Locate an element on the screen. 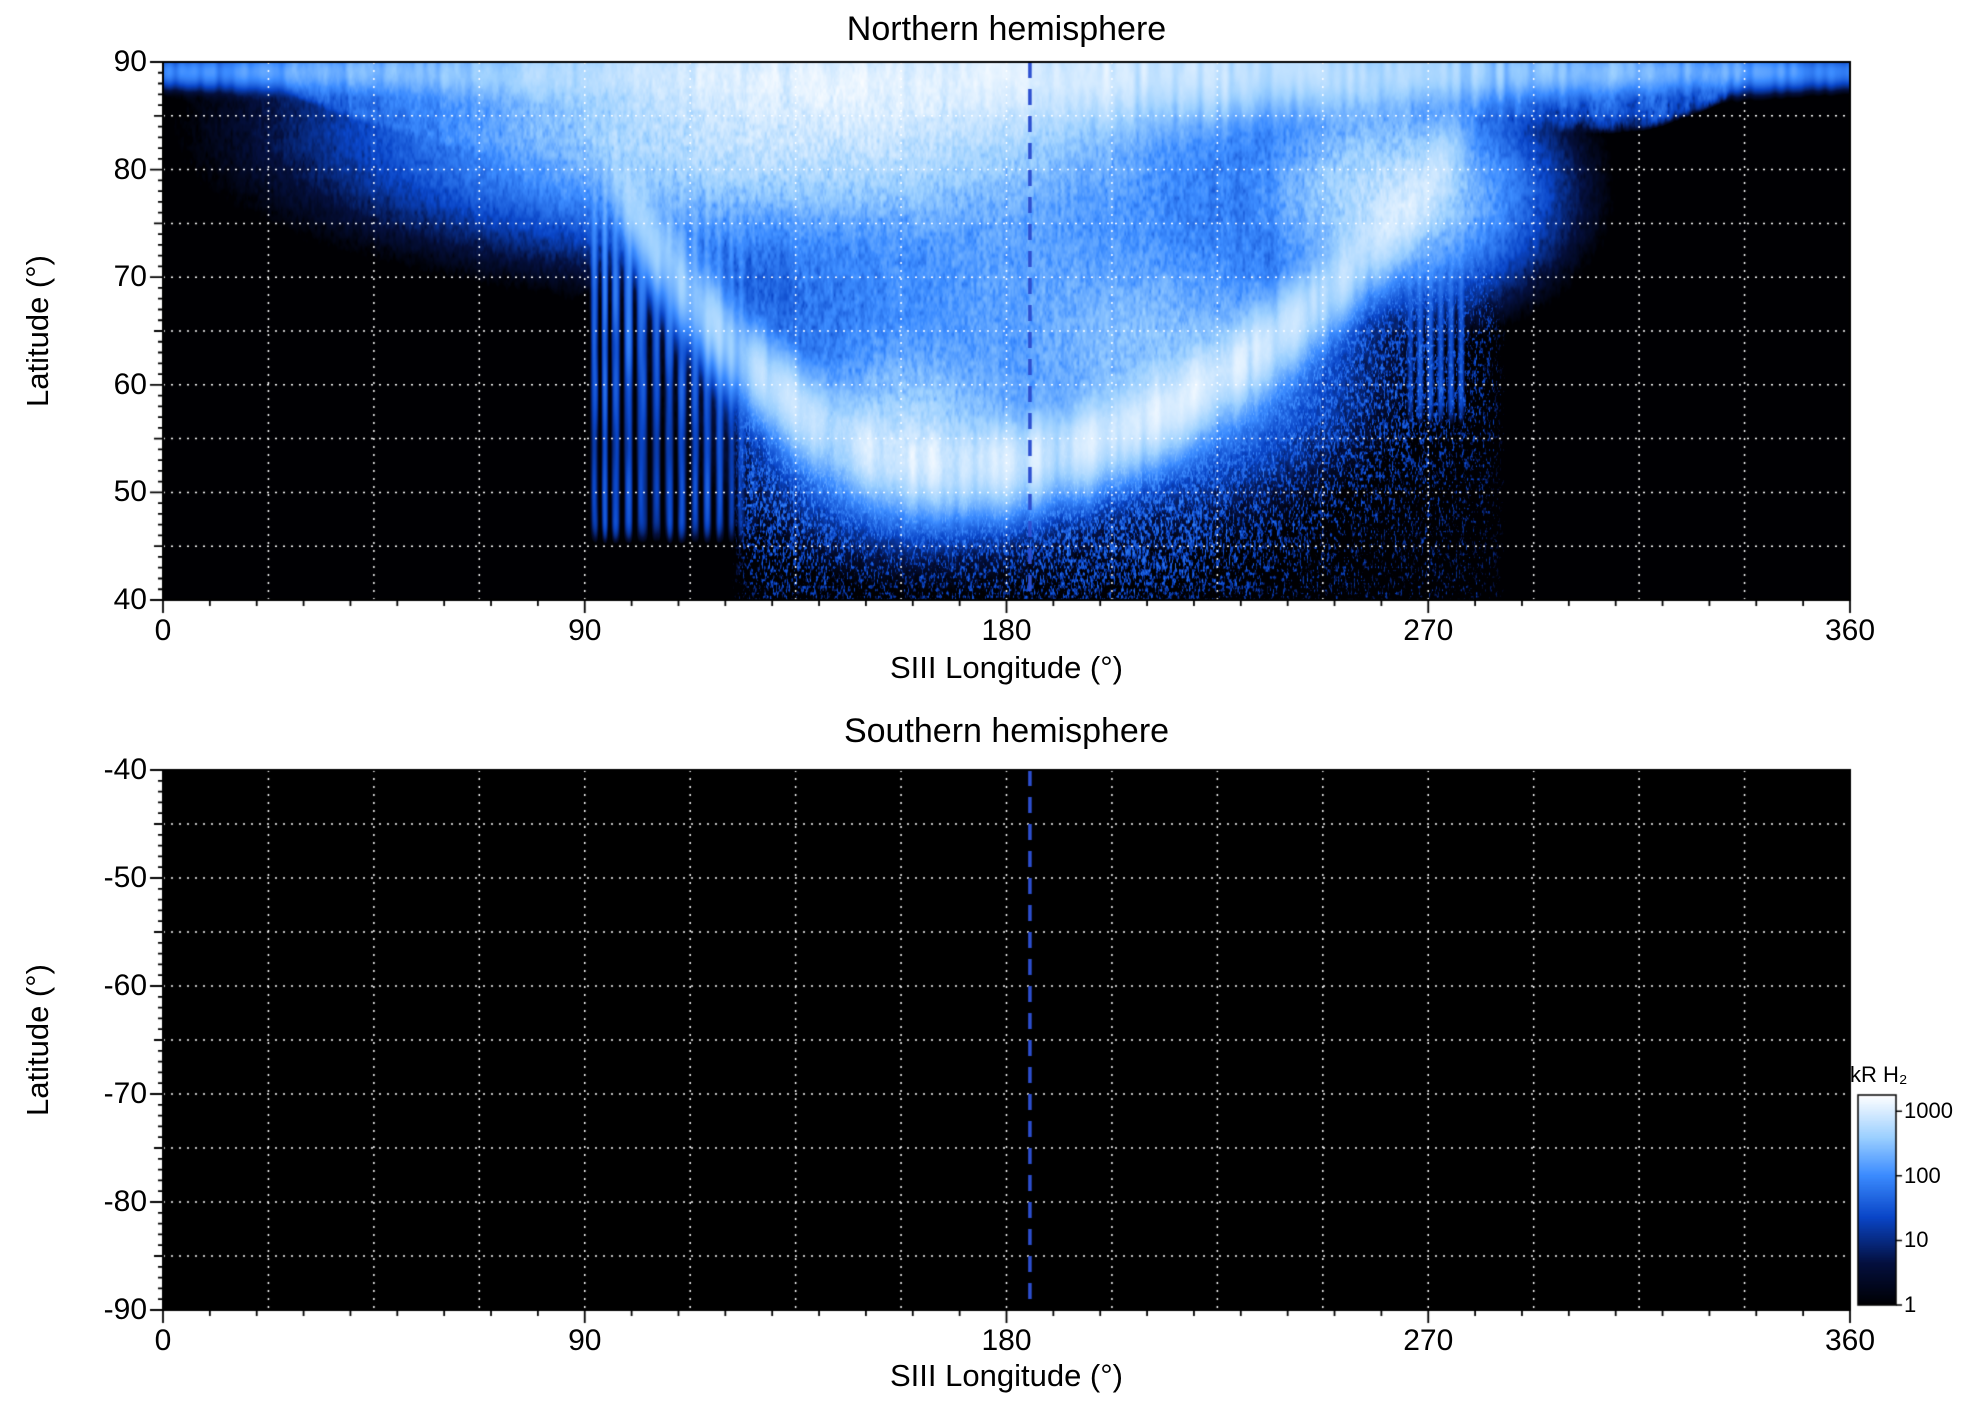  north-xaxis-label: SIII Longitude (°) is located at coordinates (1006, 667).